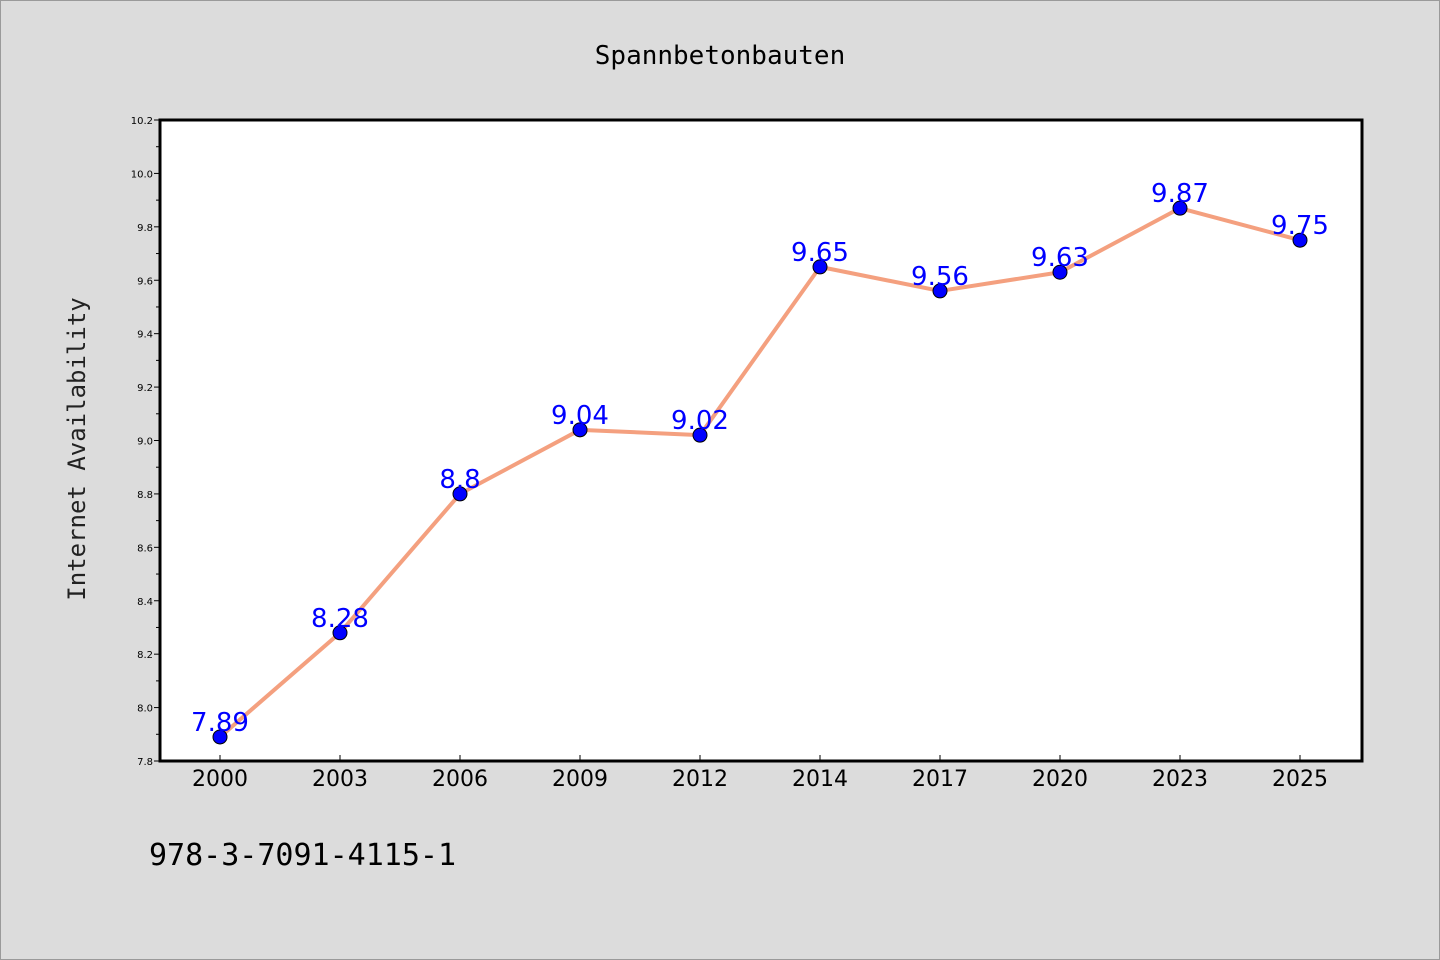 The image size is (1440, 960). I want to click on y-axis-label: Internet Availability, so click(77, 448).